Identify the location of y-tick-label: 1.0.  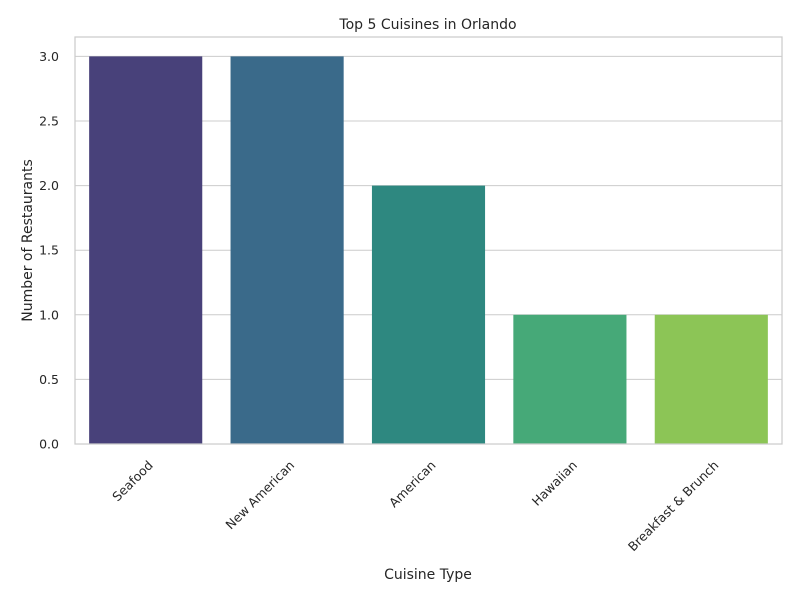
(49, 314).